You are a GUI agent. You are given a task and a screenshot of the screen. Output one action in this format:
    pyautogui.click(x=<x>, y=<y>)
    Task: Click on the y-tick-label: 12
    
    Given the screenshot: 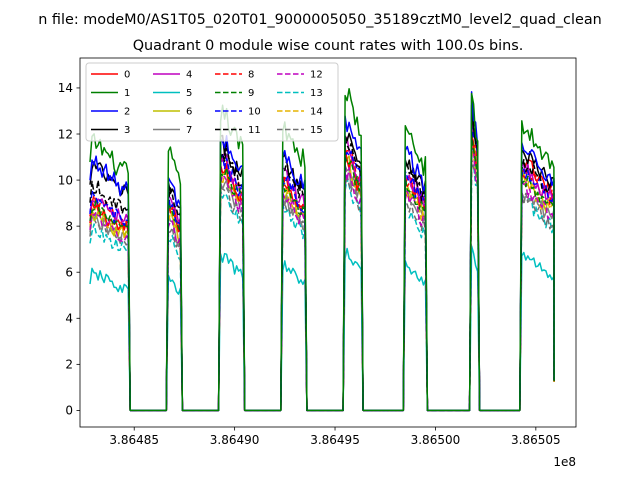 What is the action you would take?
    pyautogui.click(x=65, y=134)
    